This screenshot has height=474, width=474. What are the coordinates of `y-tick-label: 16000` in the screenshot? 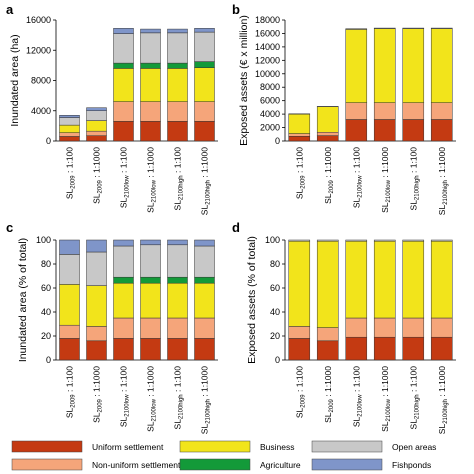 It's located at (38, 20).